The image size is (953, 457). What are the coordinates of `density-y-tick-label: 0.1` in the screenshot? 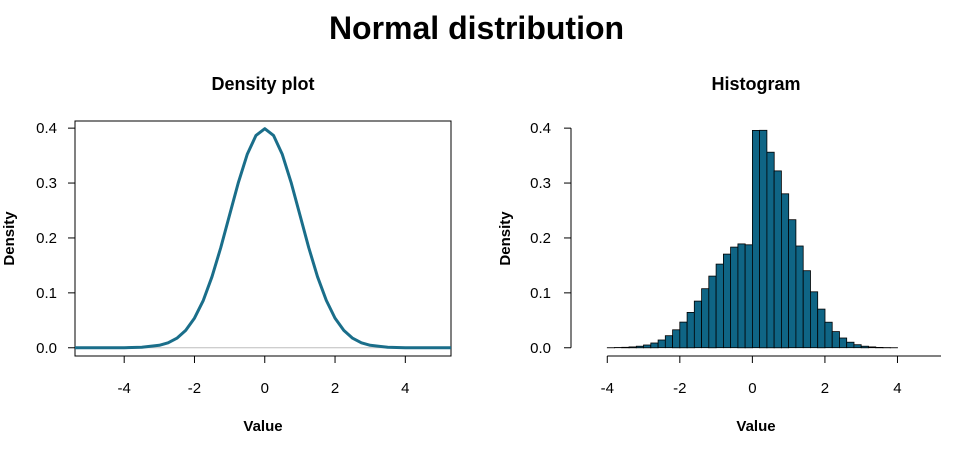 It's located at (46, 293).